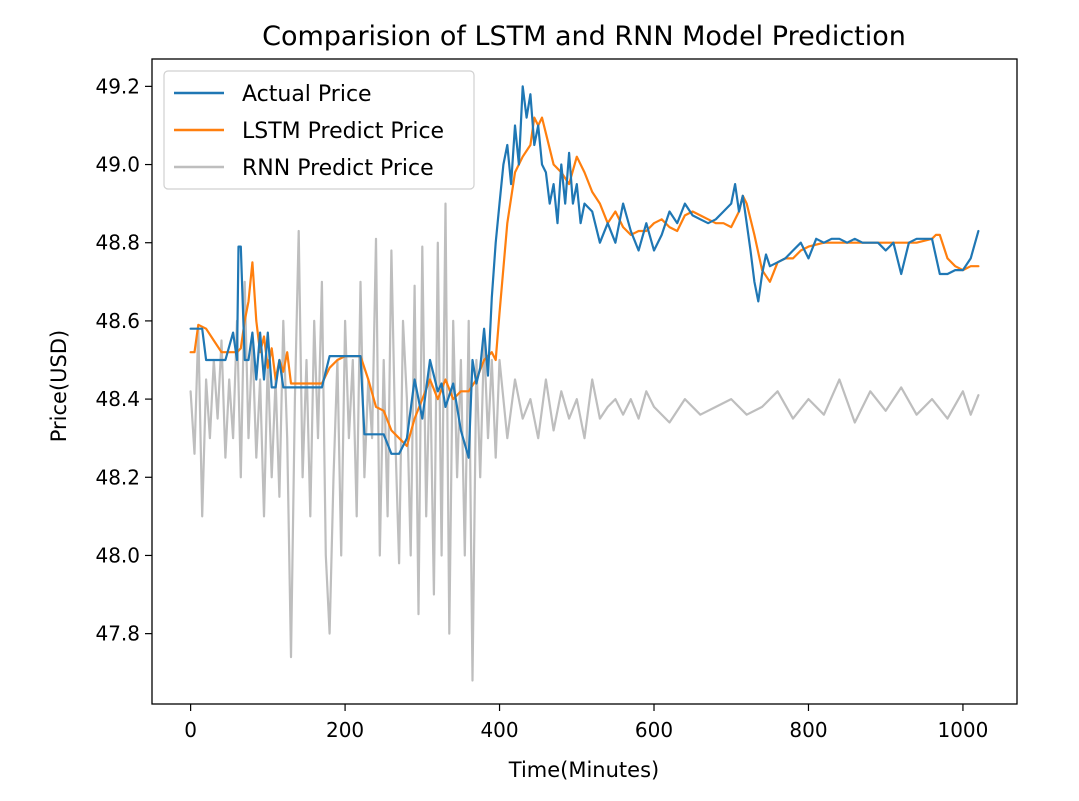  I want to click on y-tick-label: 48.6, so click(117, 321).